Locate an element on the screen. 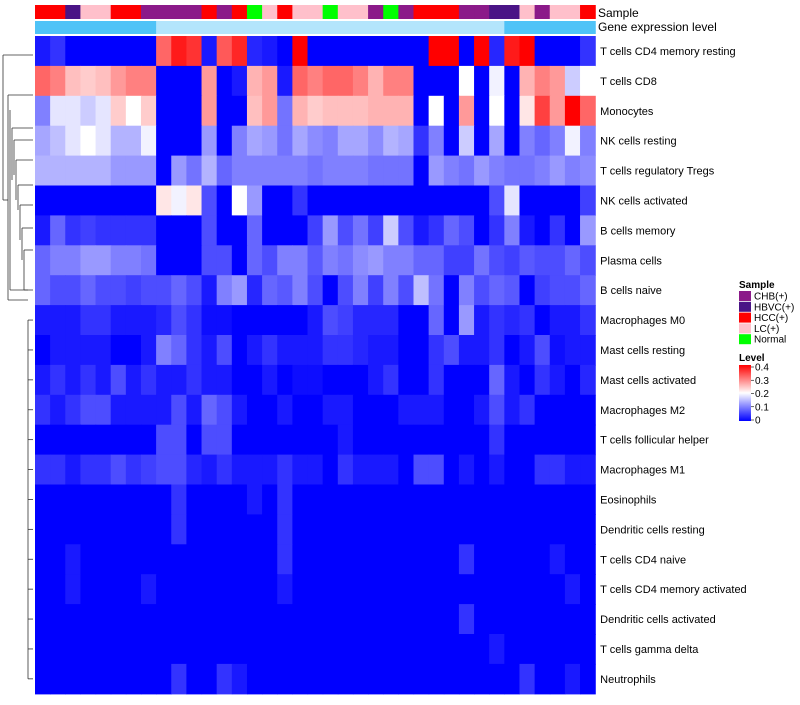 Image resolution: width=800 pixels, height=705 pixels. sample-legend-label: CHB(+) is located at coordinates (771, 297).